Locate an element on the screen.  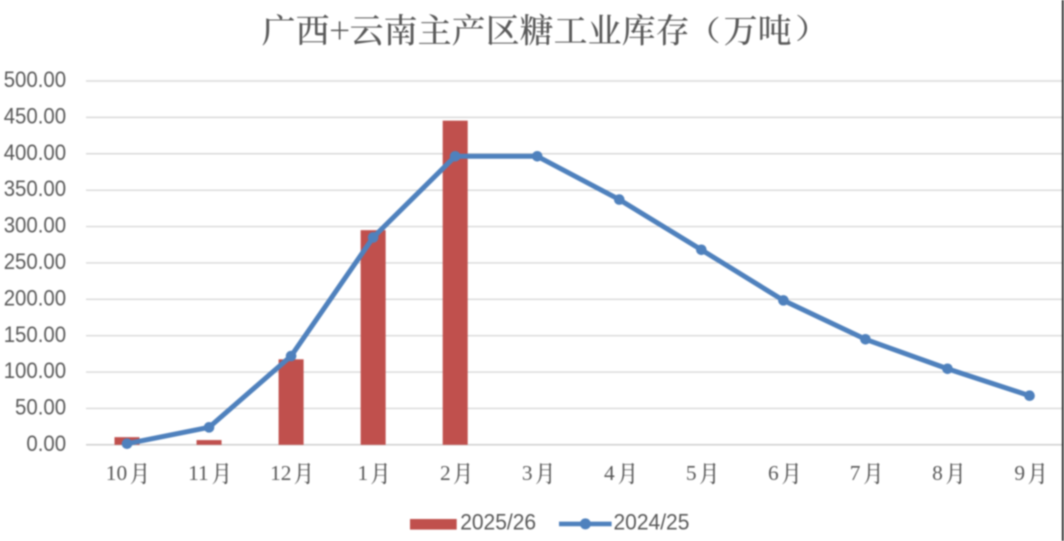
svg-text: 250.00 is located at coordinates (35, 261).